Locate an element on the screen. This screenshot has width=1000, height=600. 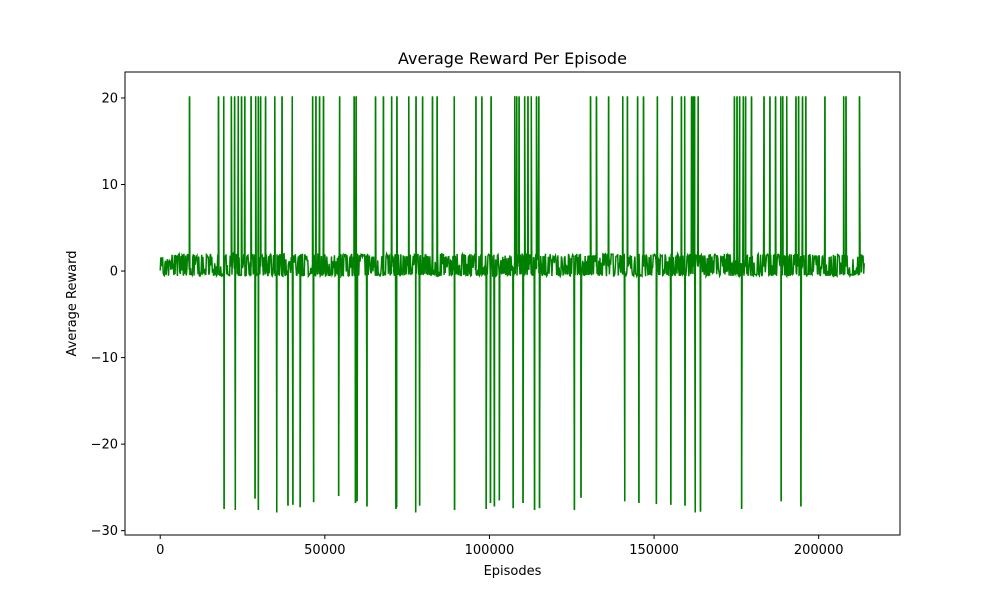
x-tick-label: 0 is located at coordinates (160, 550).